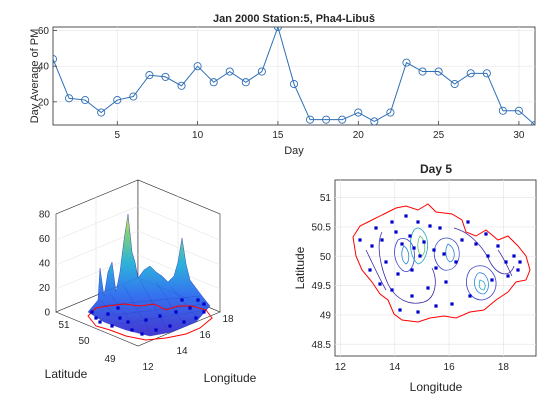 Image resolution: width=560 pixels, height=420 pixels. What do you see at coordinates (326, 257) in the screenshot?
I see `contour-ytick-label: 50` at bounding box center [326, 257].